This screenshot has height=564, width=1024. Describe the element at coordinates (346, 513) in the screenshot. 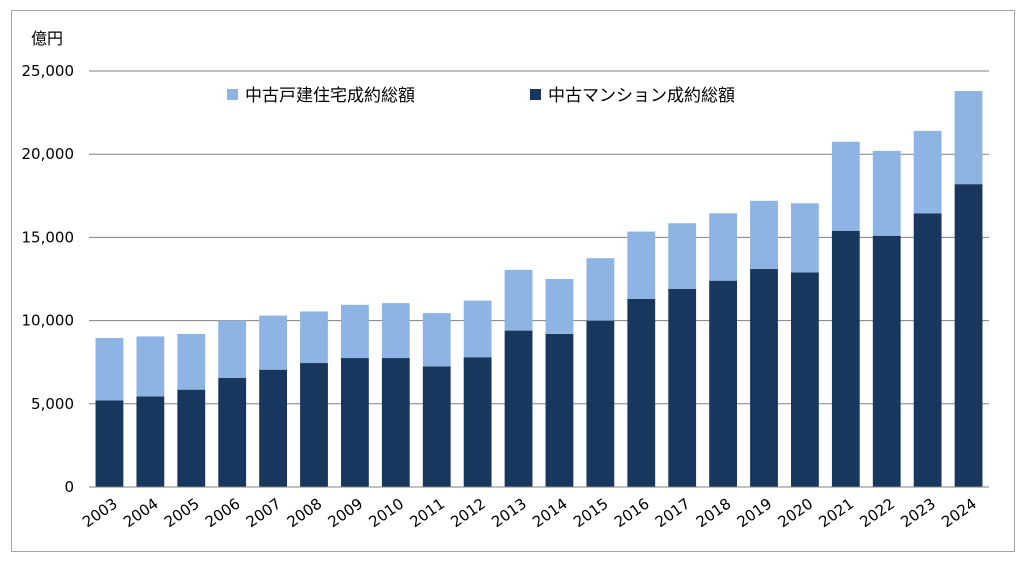

I see `x-tick-label: 2009` at that location.